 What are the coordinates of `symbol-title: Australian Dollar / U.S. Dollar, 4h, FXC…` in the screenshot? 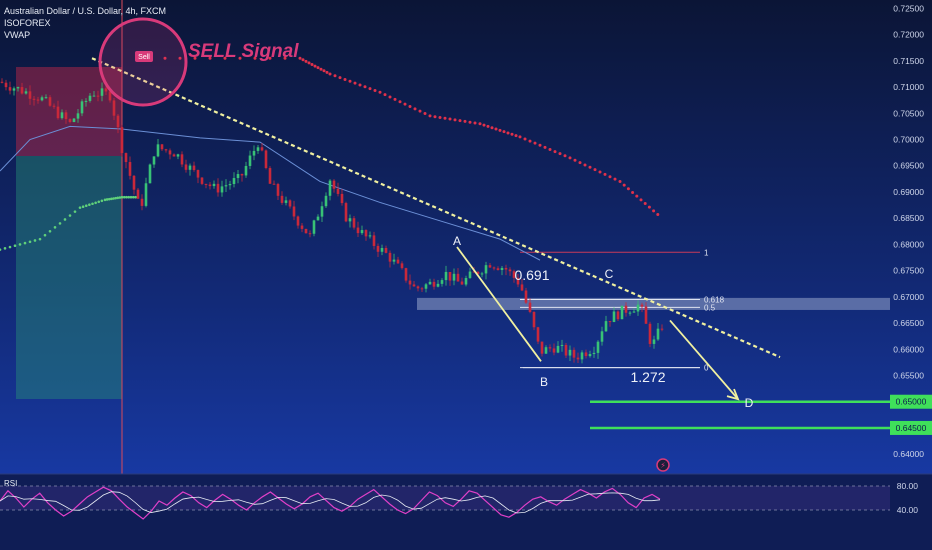 It's located at (85, 11).